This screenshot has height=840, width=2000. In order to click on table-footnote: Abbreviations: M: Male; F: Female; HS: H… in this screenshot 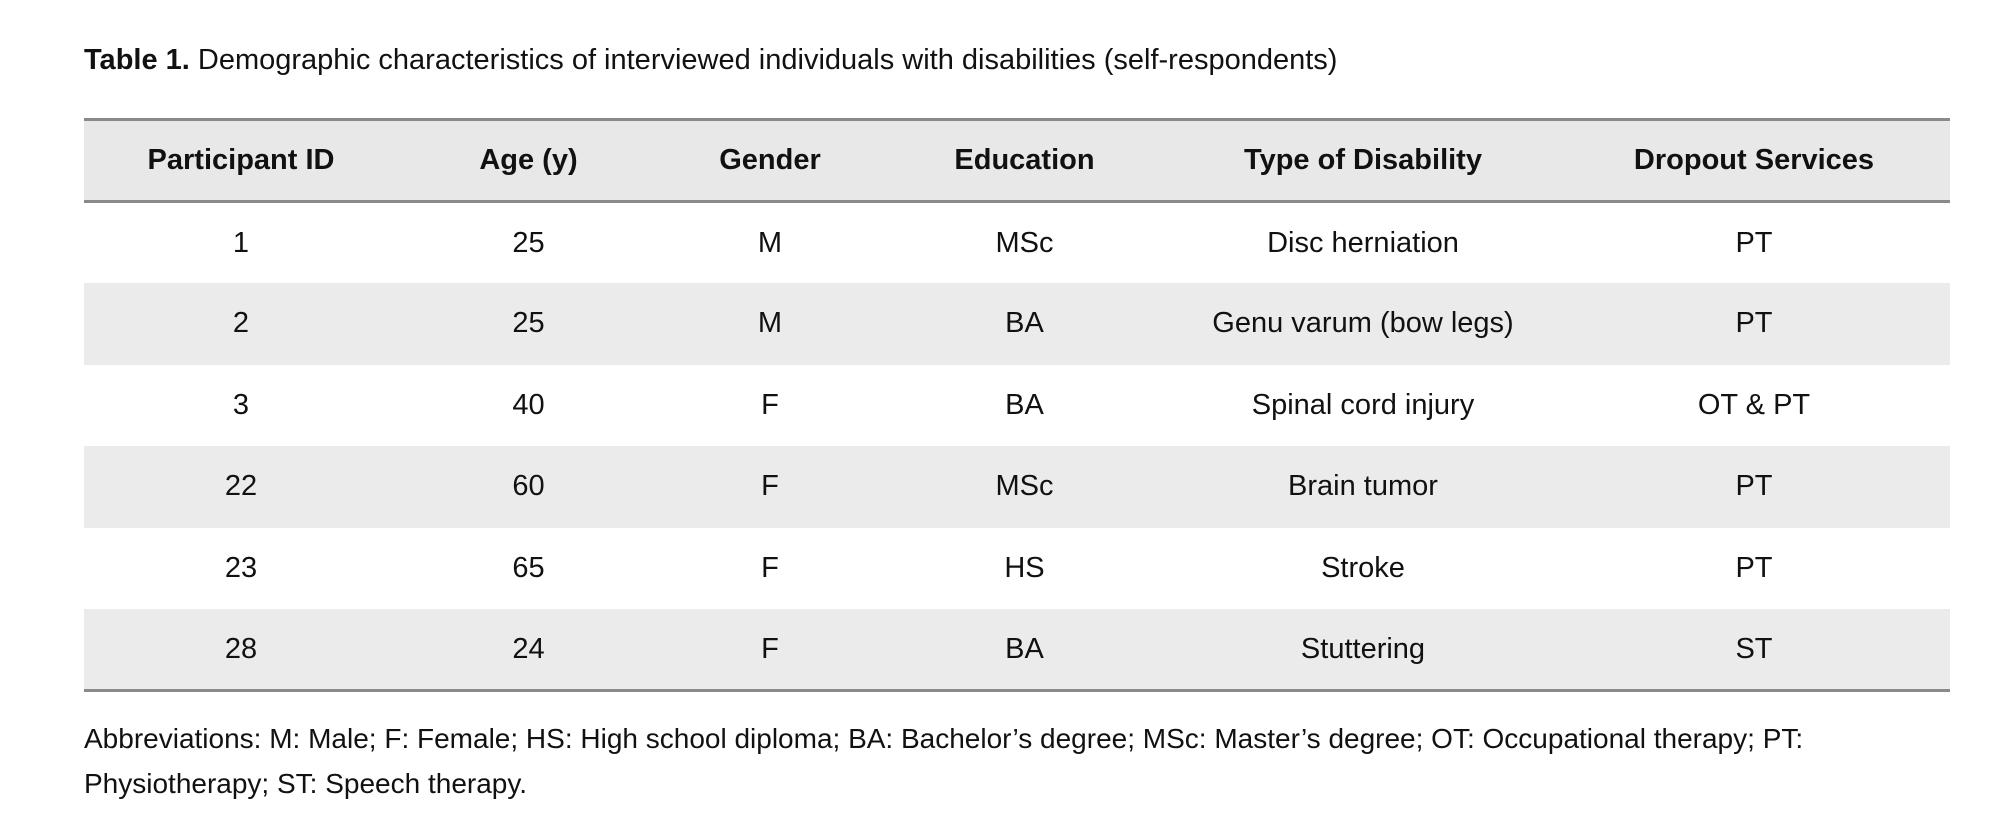, I will do `click(944, 761)`.